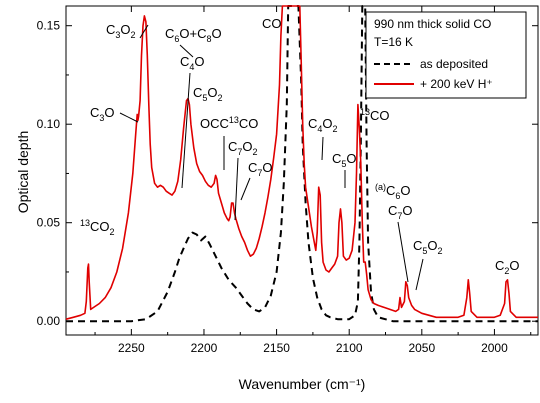 This screenshot has width=540, height=403. What do you see at coordinates (494, 348) in the screenshot?
I see `x-tick-label: 2000` at bounding box center [494, 348].